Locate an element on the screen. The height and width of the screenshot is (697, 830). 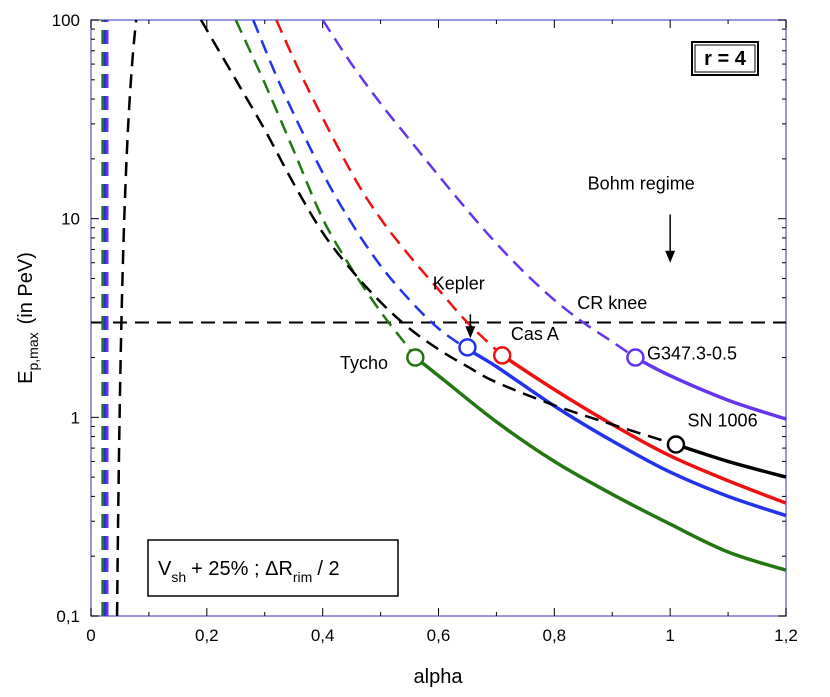
x-tick-label: 1,2 is located at coordinates (786, 635).